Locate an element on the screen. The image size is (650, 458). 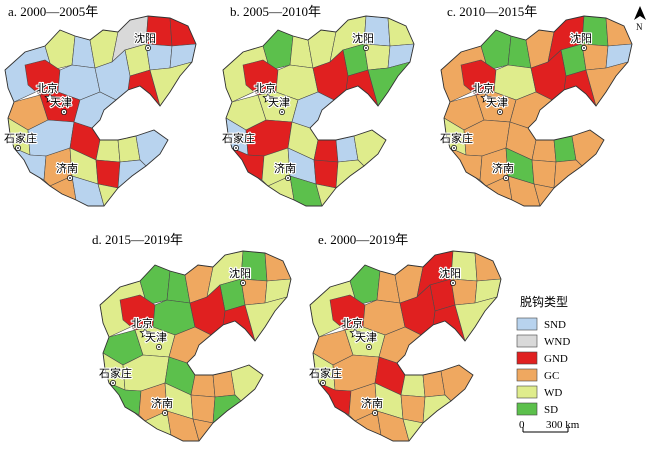
scale-bar: 0 300 km is located at coordinates (549, 426).